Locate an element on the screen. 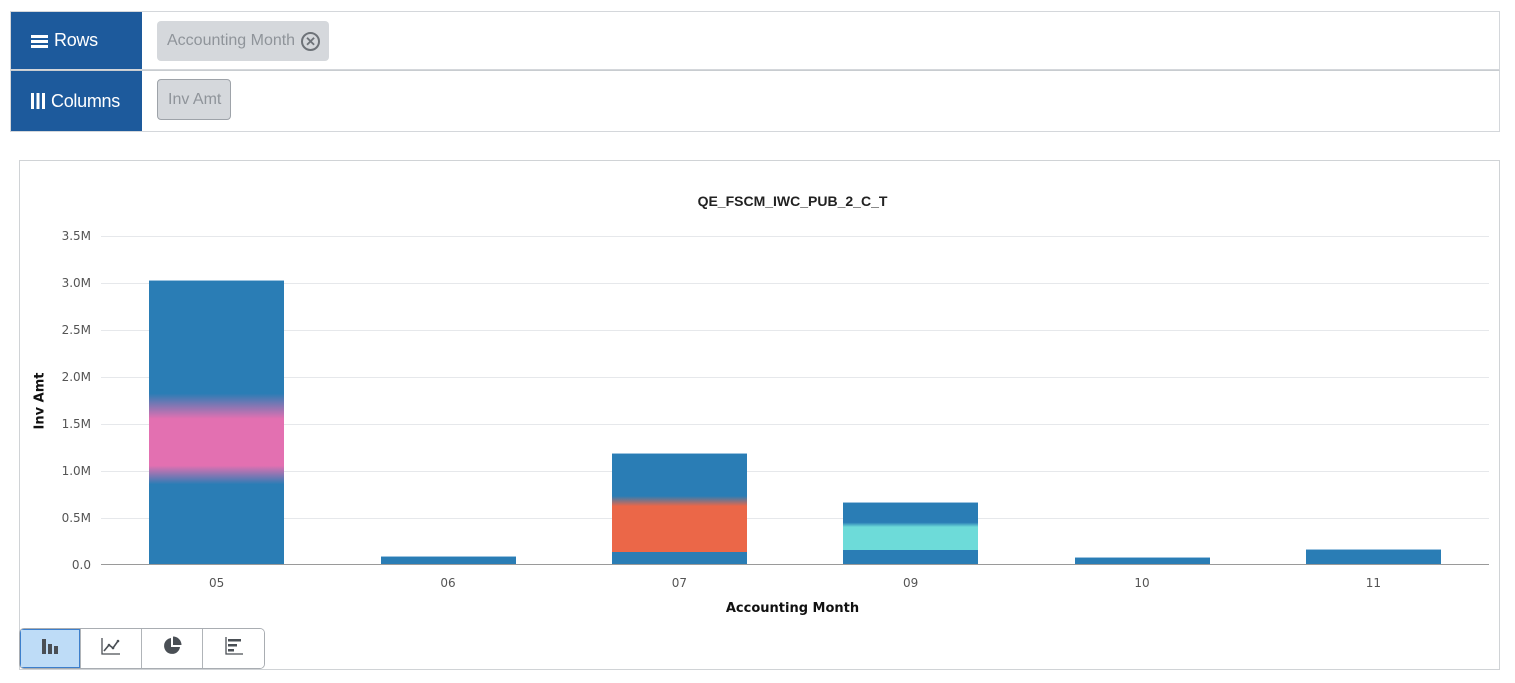 This screenshot has width=1515, height=683. x-axis-label: Accounting Month is located at coordinates (792, 608).